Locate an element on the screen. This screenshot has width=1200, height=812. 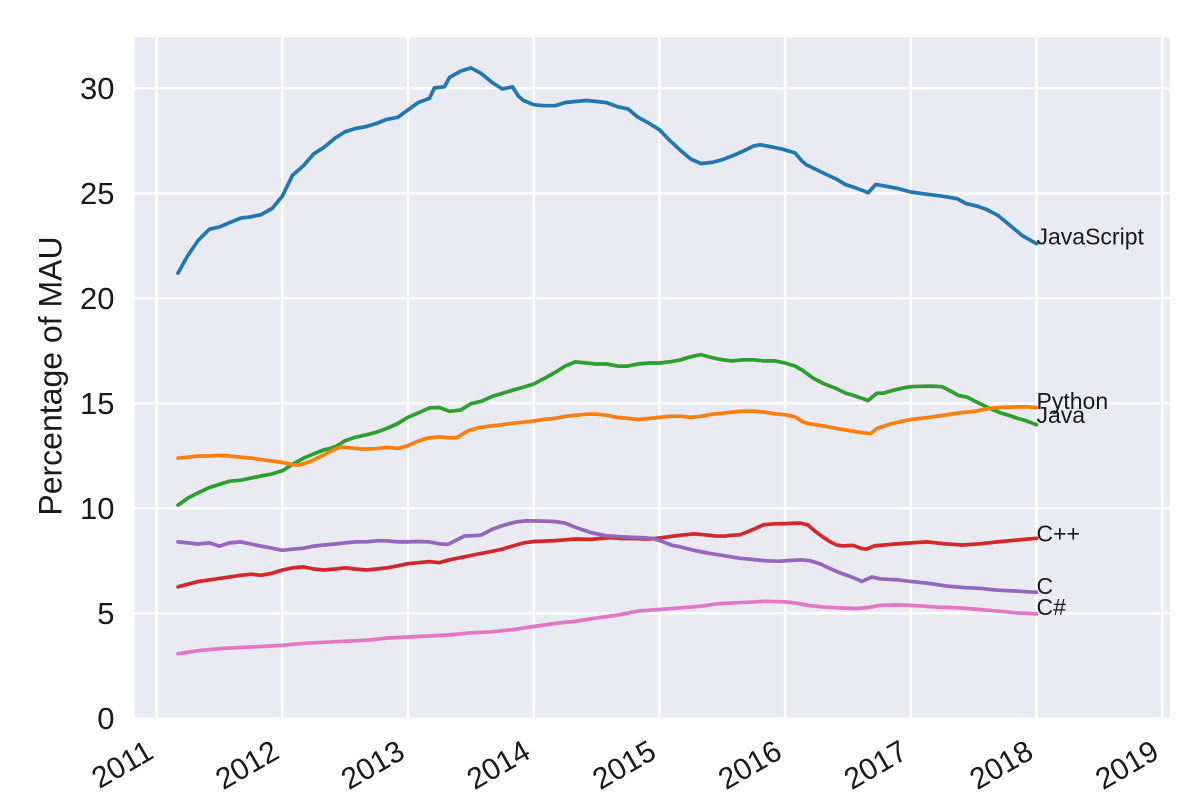
svg-text: Java is located at coordinates (1061, 415).